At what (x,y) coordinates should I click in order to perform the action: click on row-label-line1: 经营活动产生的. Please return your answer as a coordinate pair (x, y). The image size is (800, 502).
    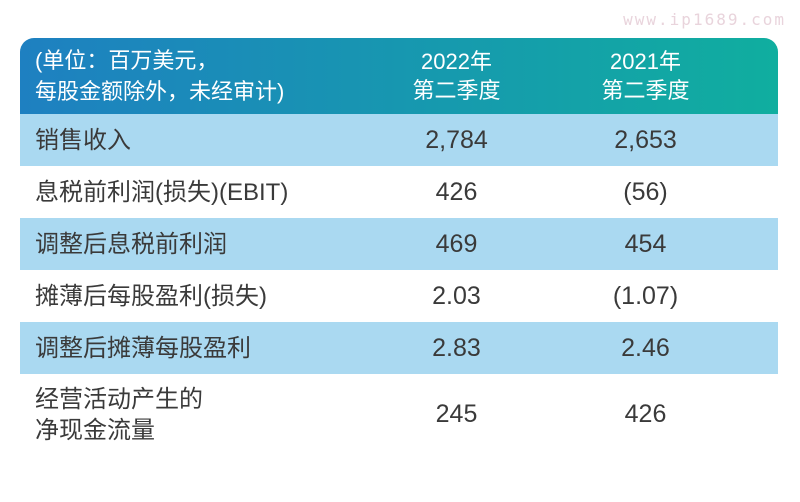
    Looking at the image, I should click on (119, 399).